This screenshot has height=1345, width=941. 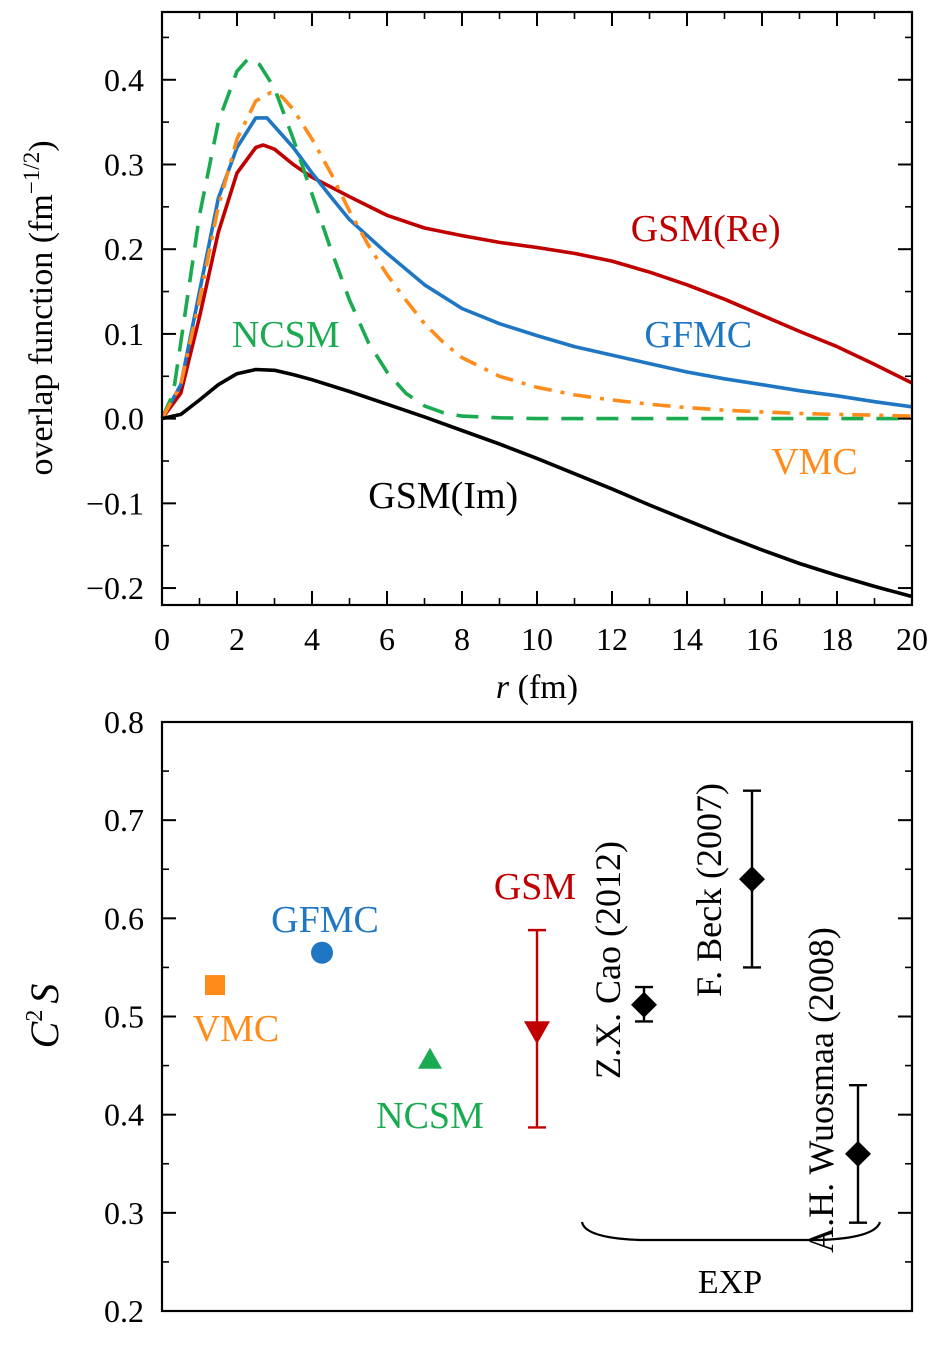 I want to click on x-tick-label: 12, so click(x=612, y=639).